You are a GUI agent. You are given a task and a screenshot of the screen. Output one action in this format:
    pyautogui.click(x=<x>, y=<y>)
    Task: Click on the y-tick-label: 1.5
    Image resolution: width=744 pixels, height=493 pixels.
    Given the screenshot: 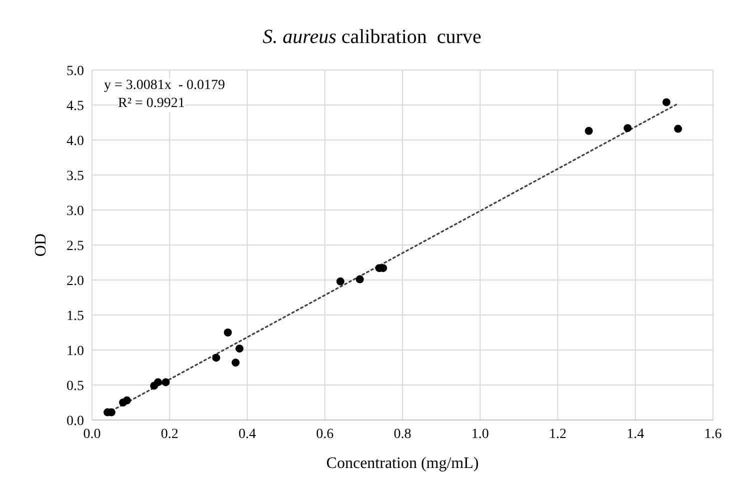 What is the action you would take?
    pyautogui.click(x=75, y=316)
    